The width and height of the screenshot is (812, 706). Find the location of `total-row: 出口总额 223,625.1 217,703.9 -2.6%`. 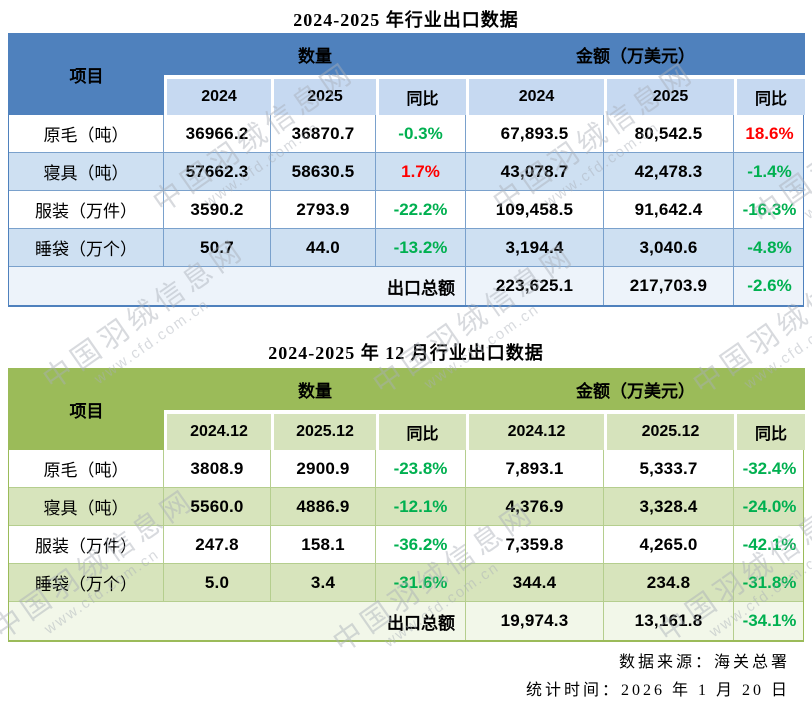

total-row: 出口总额 223,625.1 217,703.9 -2.6% is located at coordinates (406, 286).